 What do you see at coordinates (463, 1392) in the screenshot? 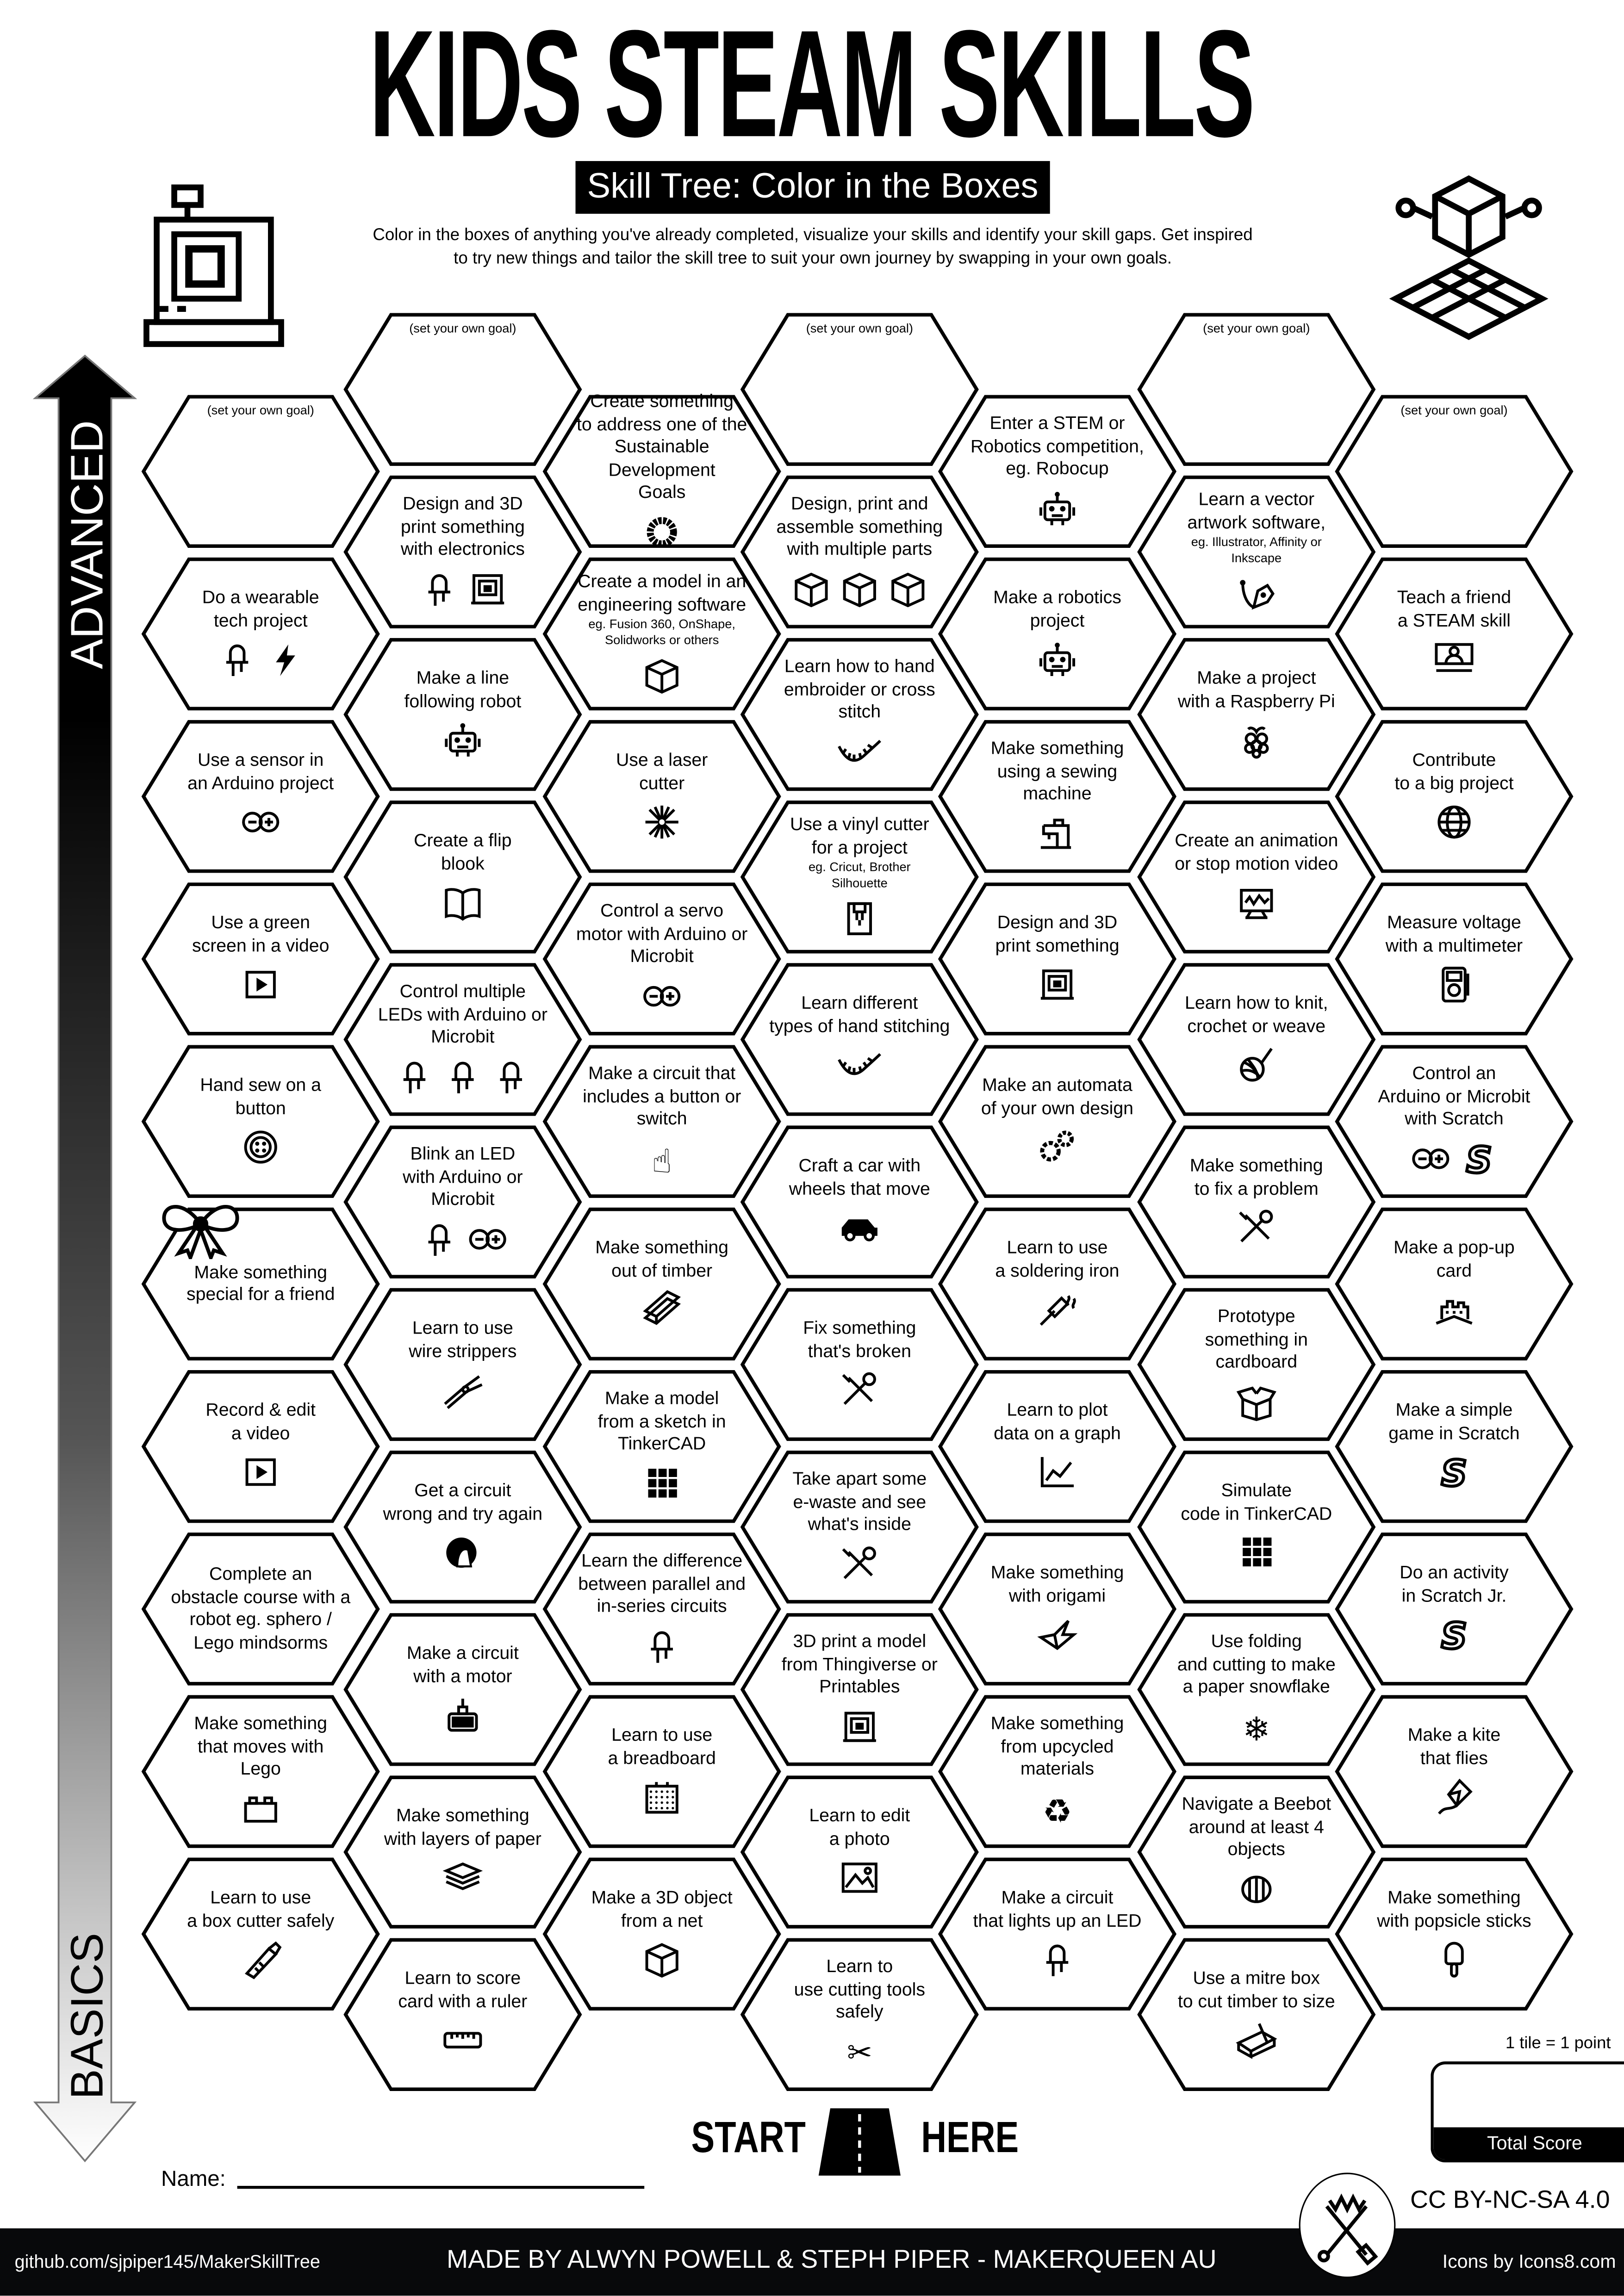
I see `wire-strippers-icon` at bounding box center [463, 1392].